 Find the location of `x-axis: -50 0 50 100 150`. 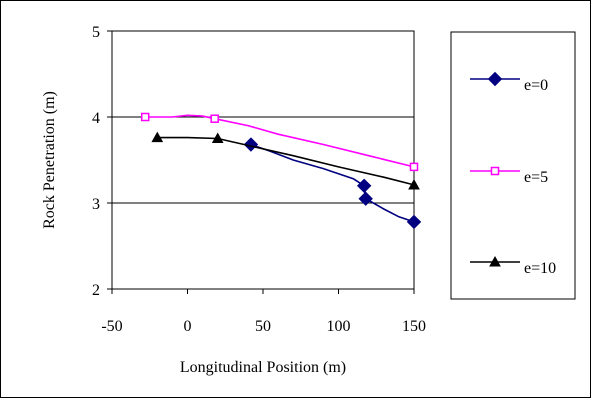

x-axis: -50 0 50 100 150 is located at coordinates (263, 312).